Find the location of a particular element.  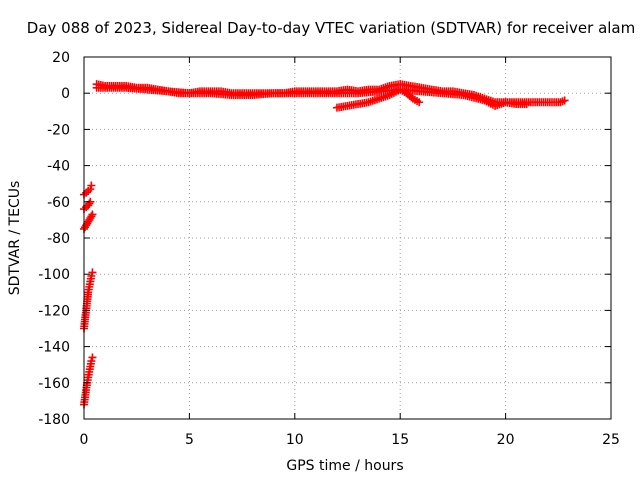

x-axis-label: GPS time / hours is located at coordinates (344, 466).